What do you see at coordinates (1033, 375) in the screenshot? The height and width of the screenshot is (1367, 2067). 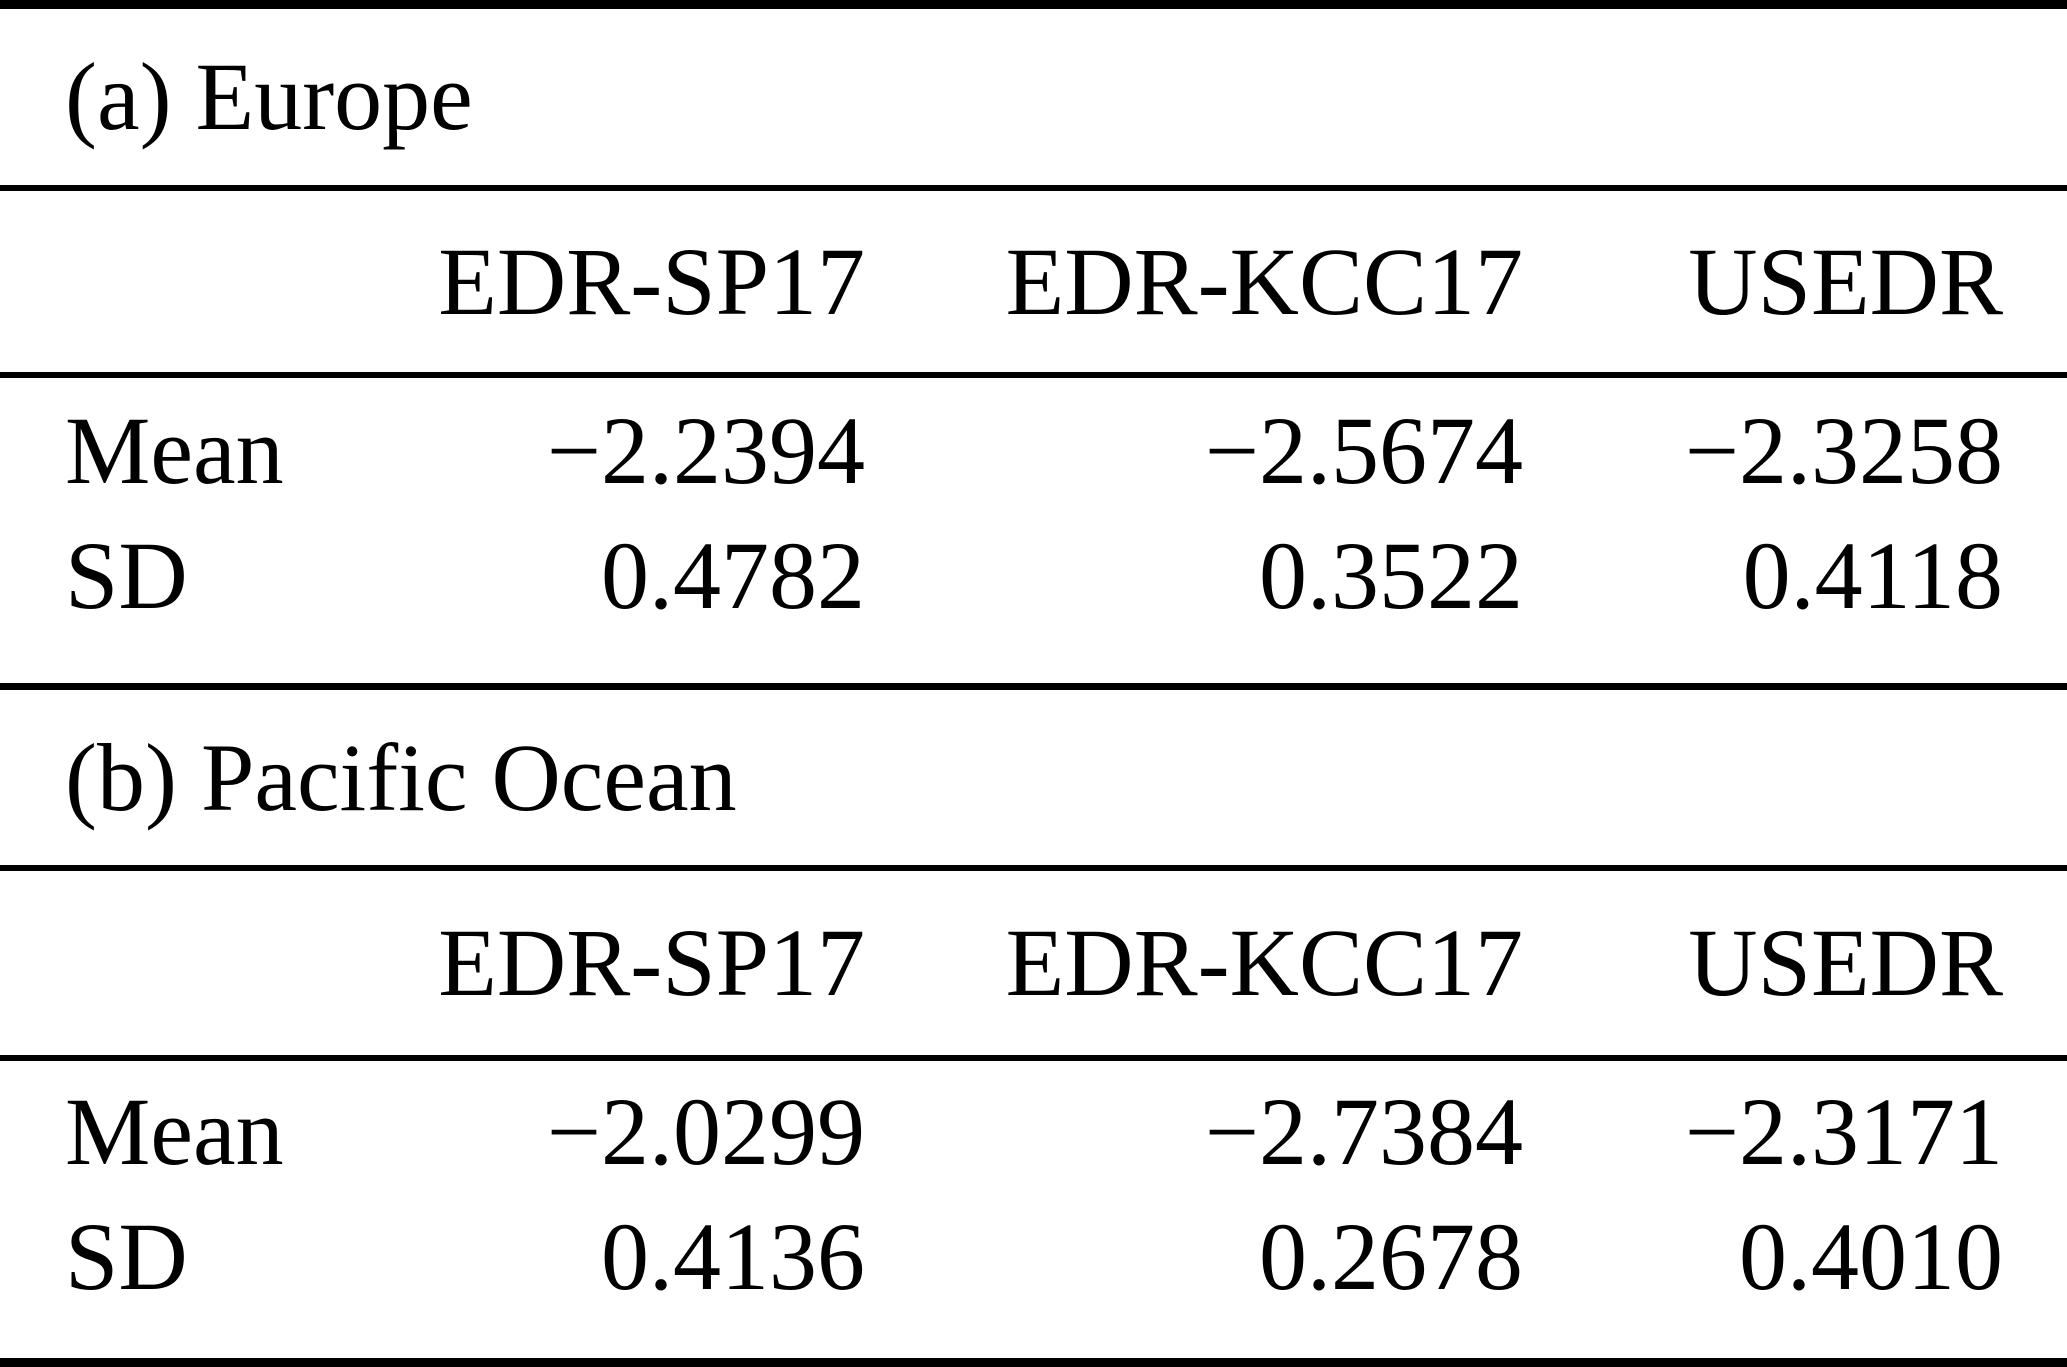 I see `table-rule-a-below-header` at bounding box center [1033, 375].